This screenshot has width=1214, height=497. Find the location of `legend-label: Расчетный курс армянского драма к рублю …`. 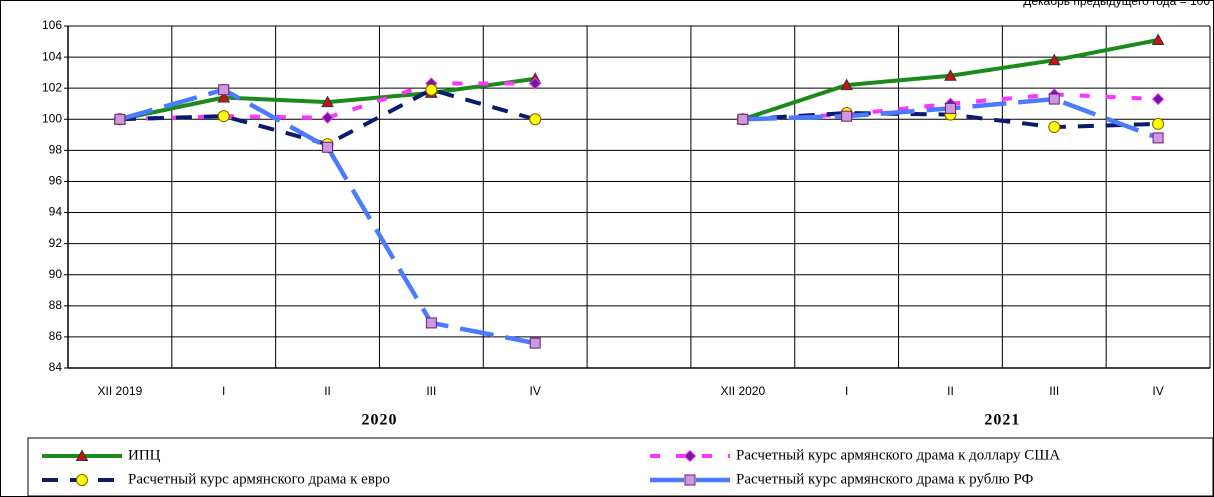

legend-label: Расчетный курс армянского драма к рублю … is located at coordinates (885, 479).